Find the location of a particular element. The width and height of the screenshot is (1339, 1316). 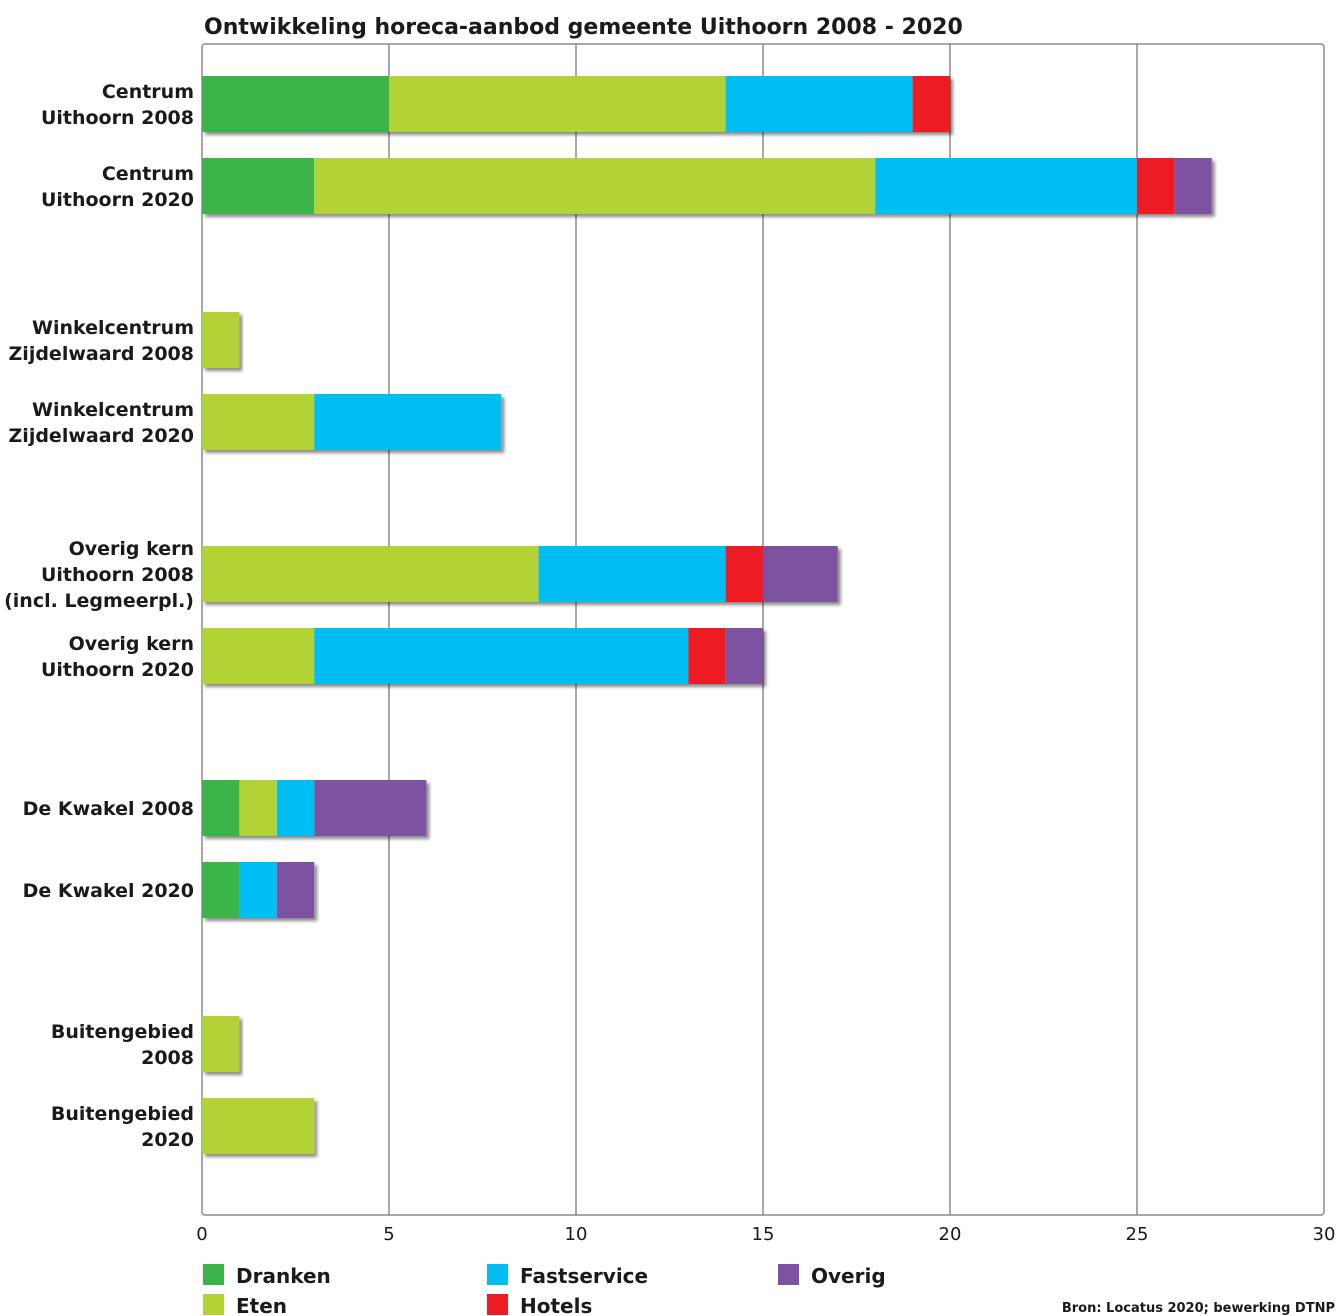

legend: Dranken Eten Fastservice Hotels Overig is located at coordinates (544, 1290).